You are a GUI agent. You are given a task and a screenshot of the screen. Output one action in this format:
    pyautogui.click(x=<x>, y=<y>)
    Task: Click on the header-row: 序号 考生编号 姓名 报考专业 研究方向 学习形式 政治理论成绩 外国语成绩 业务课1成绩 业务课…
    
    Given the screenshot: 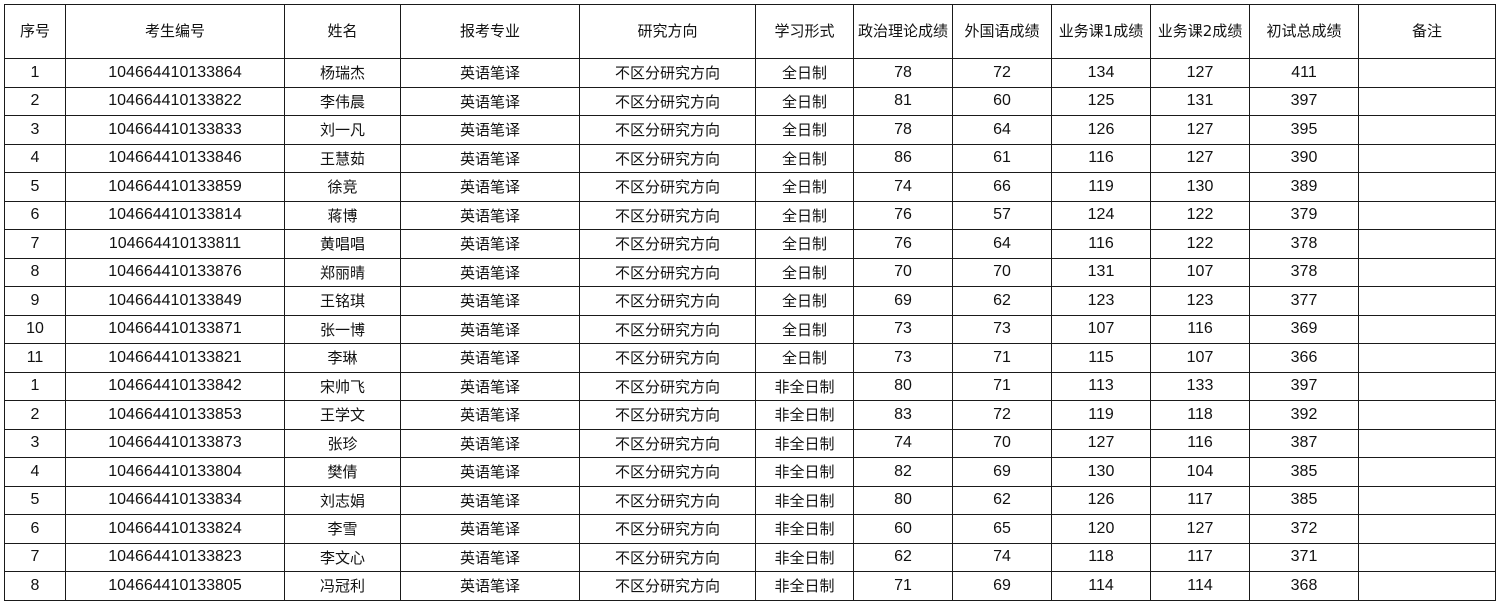 What is the action you would take?
    pyautogui.click(x=750, y=31)
    